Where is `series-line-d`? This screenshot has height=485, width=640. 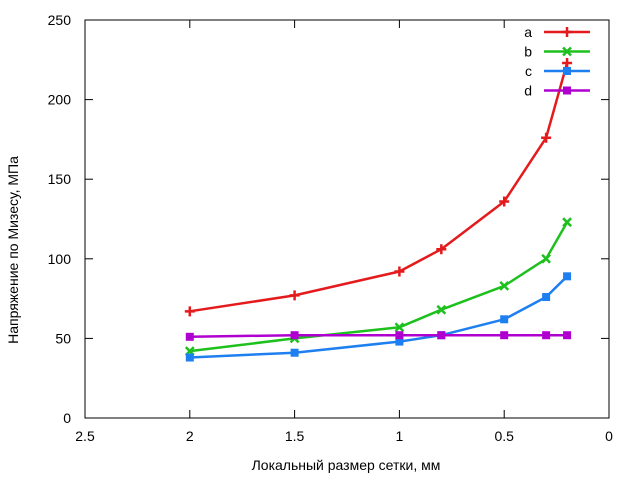 series-line-d is located at coordinates (378, 336).